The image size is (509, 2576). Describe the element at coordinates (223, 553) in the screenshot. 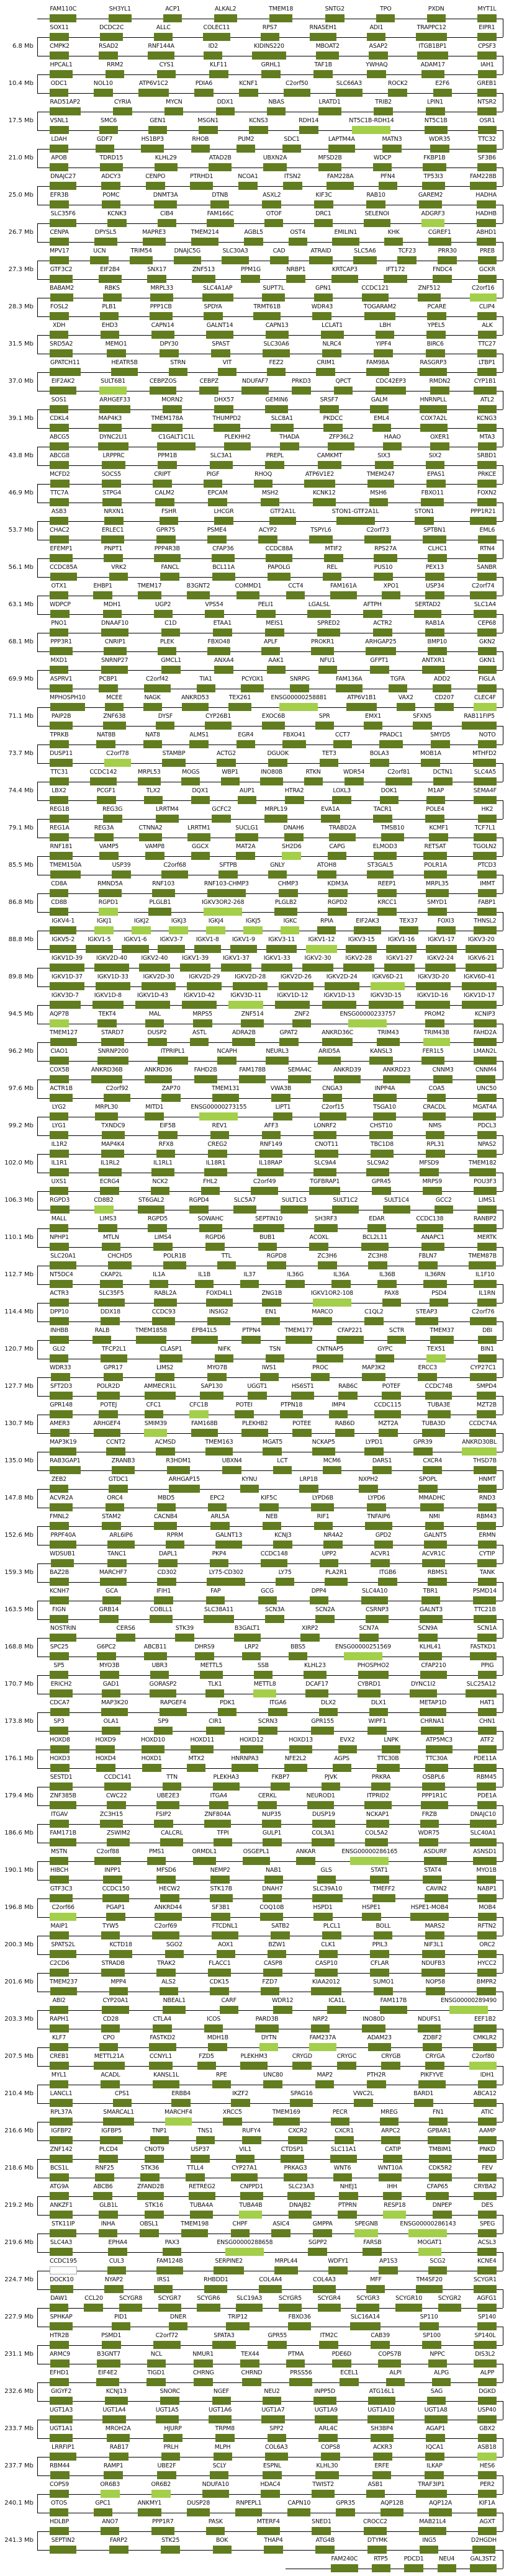

I see `gene-cfap36: CFAP36` at that location.